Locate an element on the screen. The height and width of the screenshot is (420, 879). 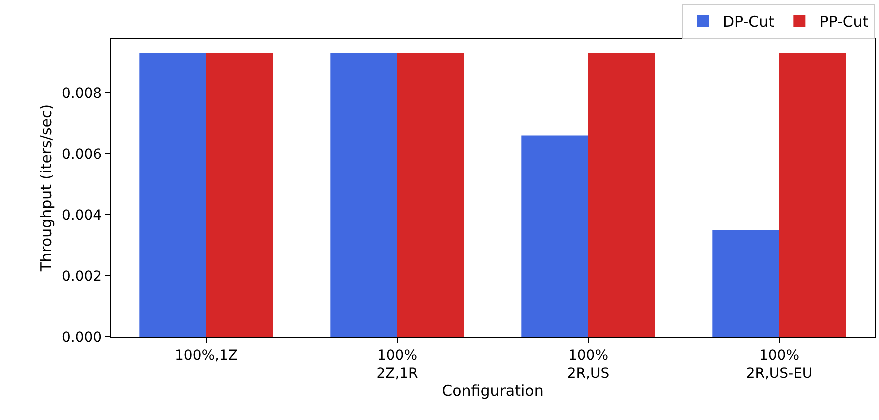
y-tick-label: 0.008 is located at coordinates (82, 94).